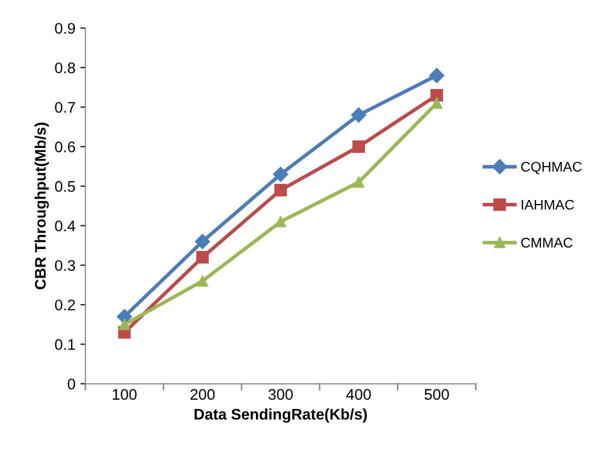  I want to click on y-axis-title: CBR Throughput(Mb/s), so click(41, 206).